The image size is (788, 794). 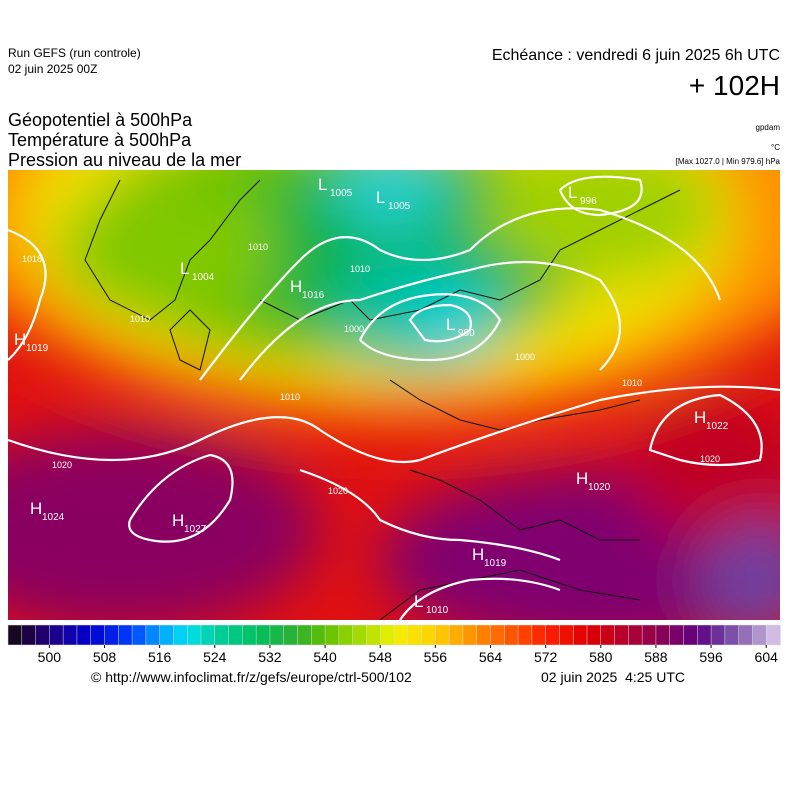 I want to click on center-value: 1027, so click(x=195, y=529).